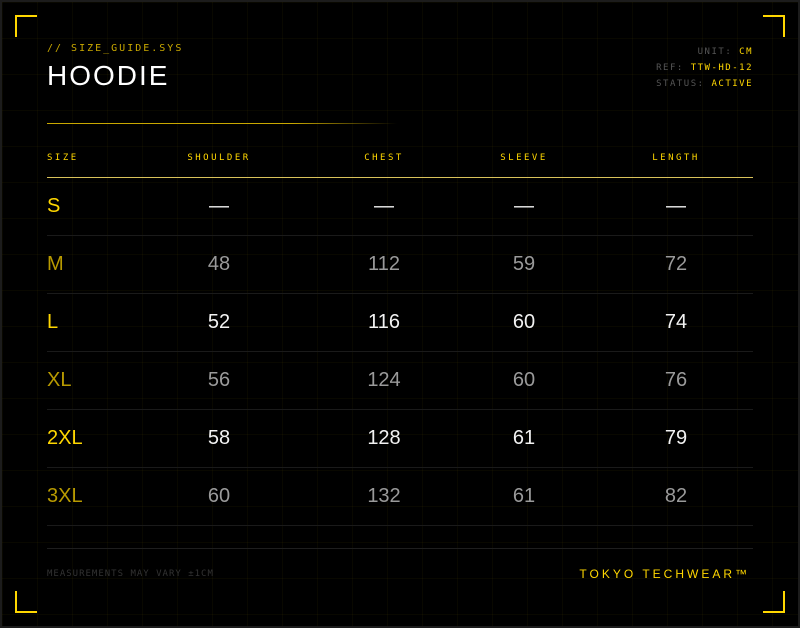 This screenshot has width=800, height=628. I want to click on table-row: M 48 112 59 72, so click(400, 265).